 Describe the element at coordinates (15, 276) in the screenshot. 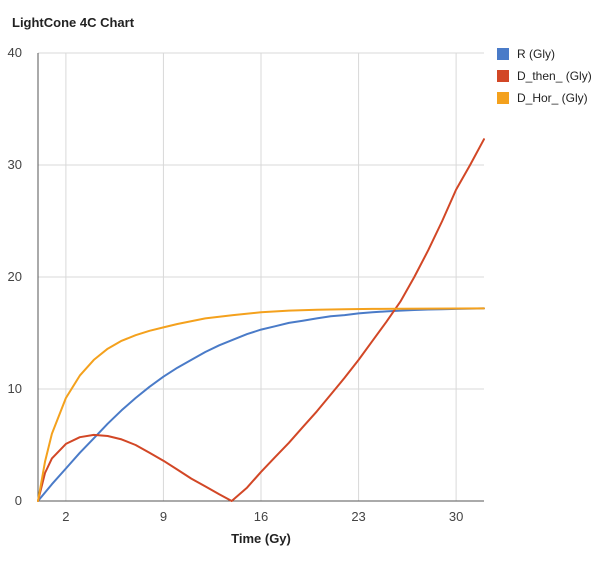

I see `y-tick-label: 20` at that location.